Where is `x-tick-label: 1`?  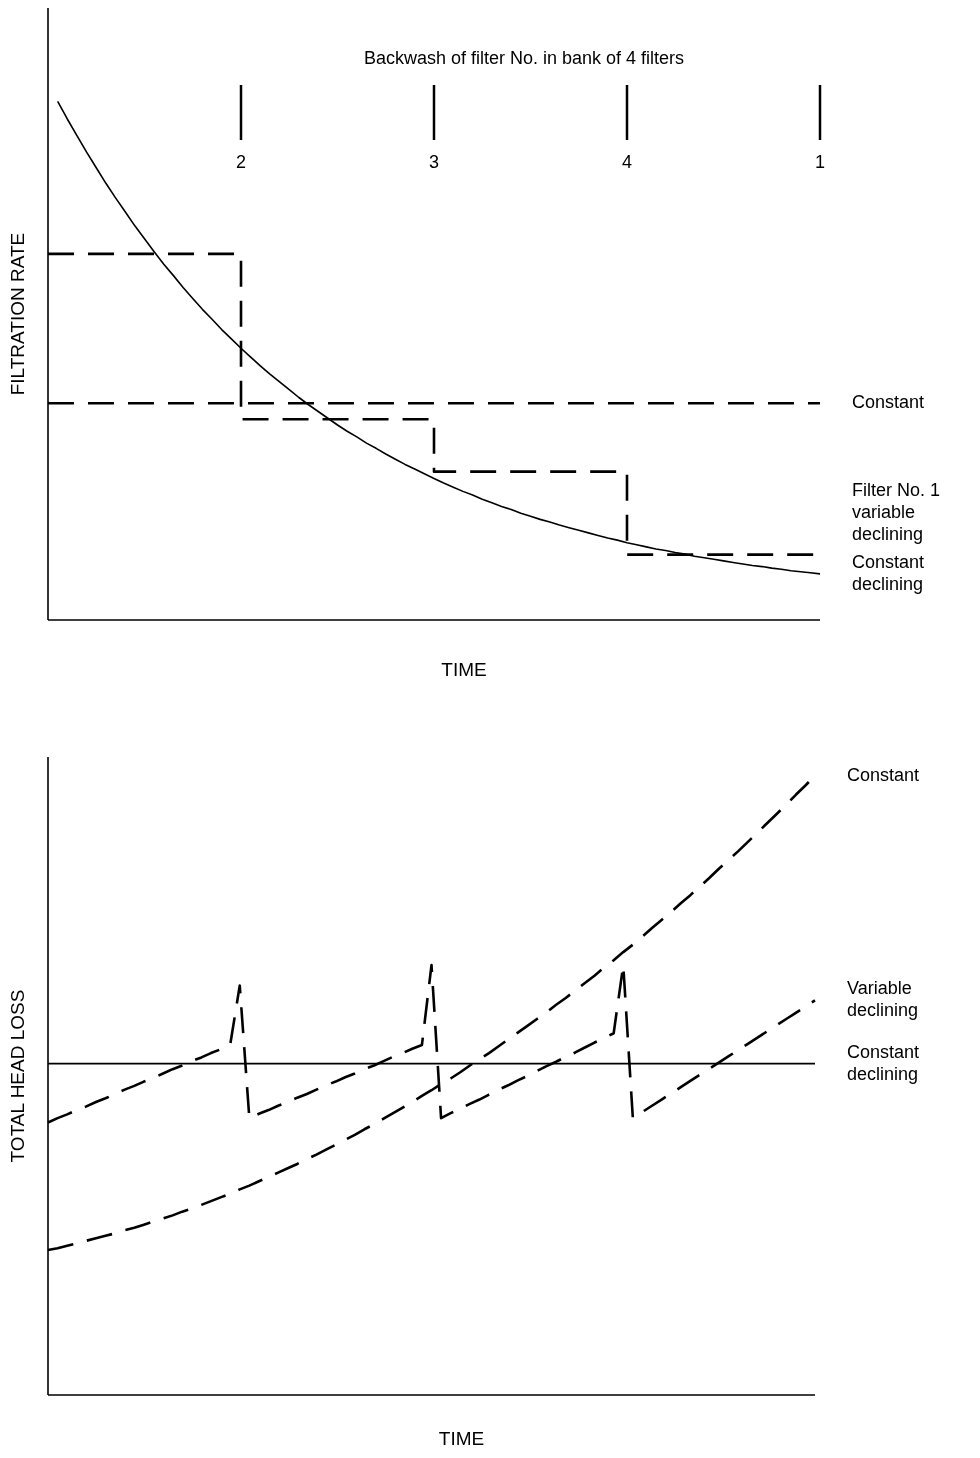 x-tick-label: 1 is located at coordinates (820, 162).